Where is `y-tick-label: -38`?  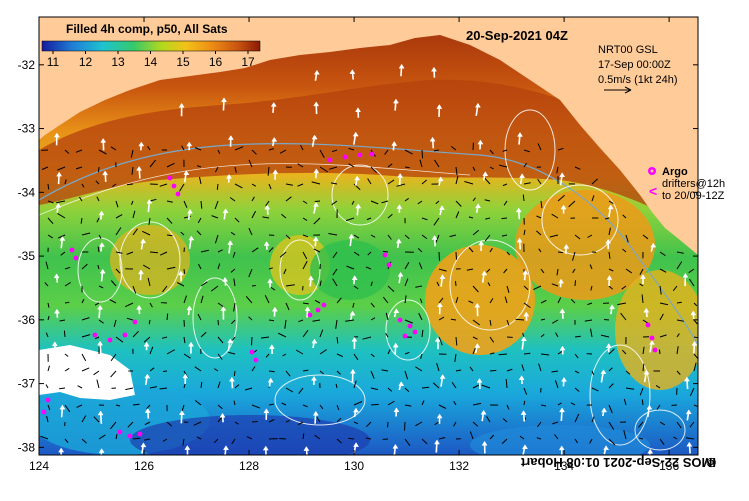 y-tick-label: -38 is located at coordinates (27, 447).